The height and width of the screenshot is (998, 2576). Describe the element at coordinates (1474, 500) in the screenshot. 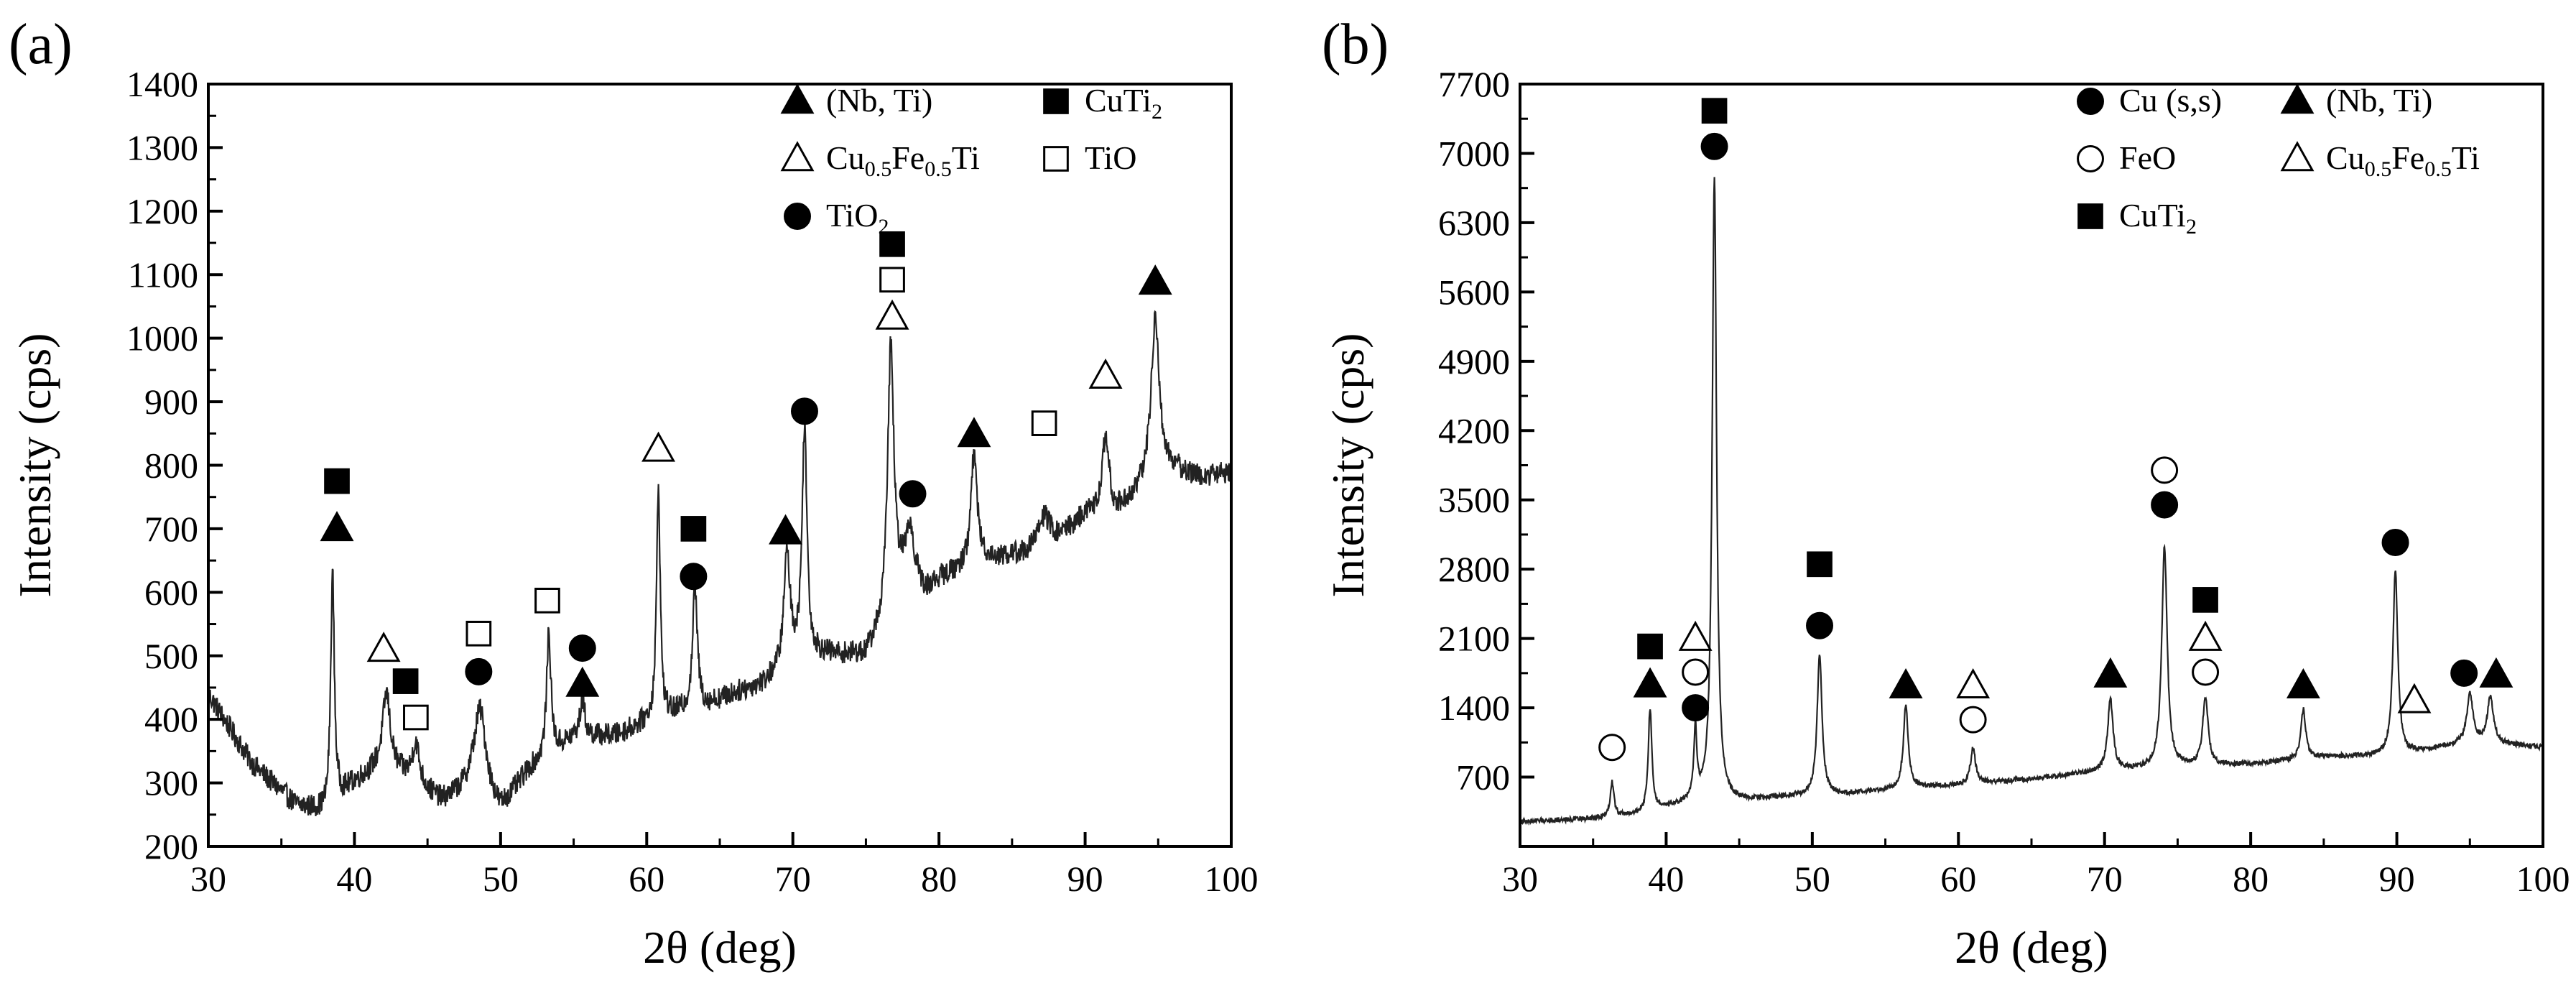

I see `y-tick-label: 3500` at that location.